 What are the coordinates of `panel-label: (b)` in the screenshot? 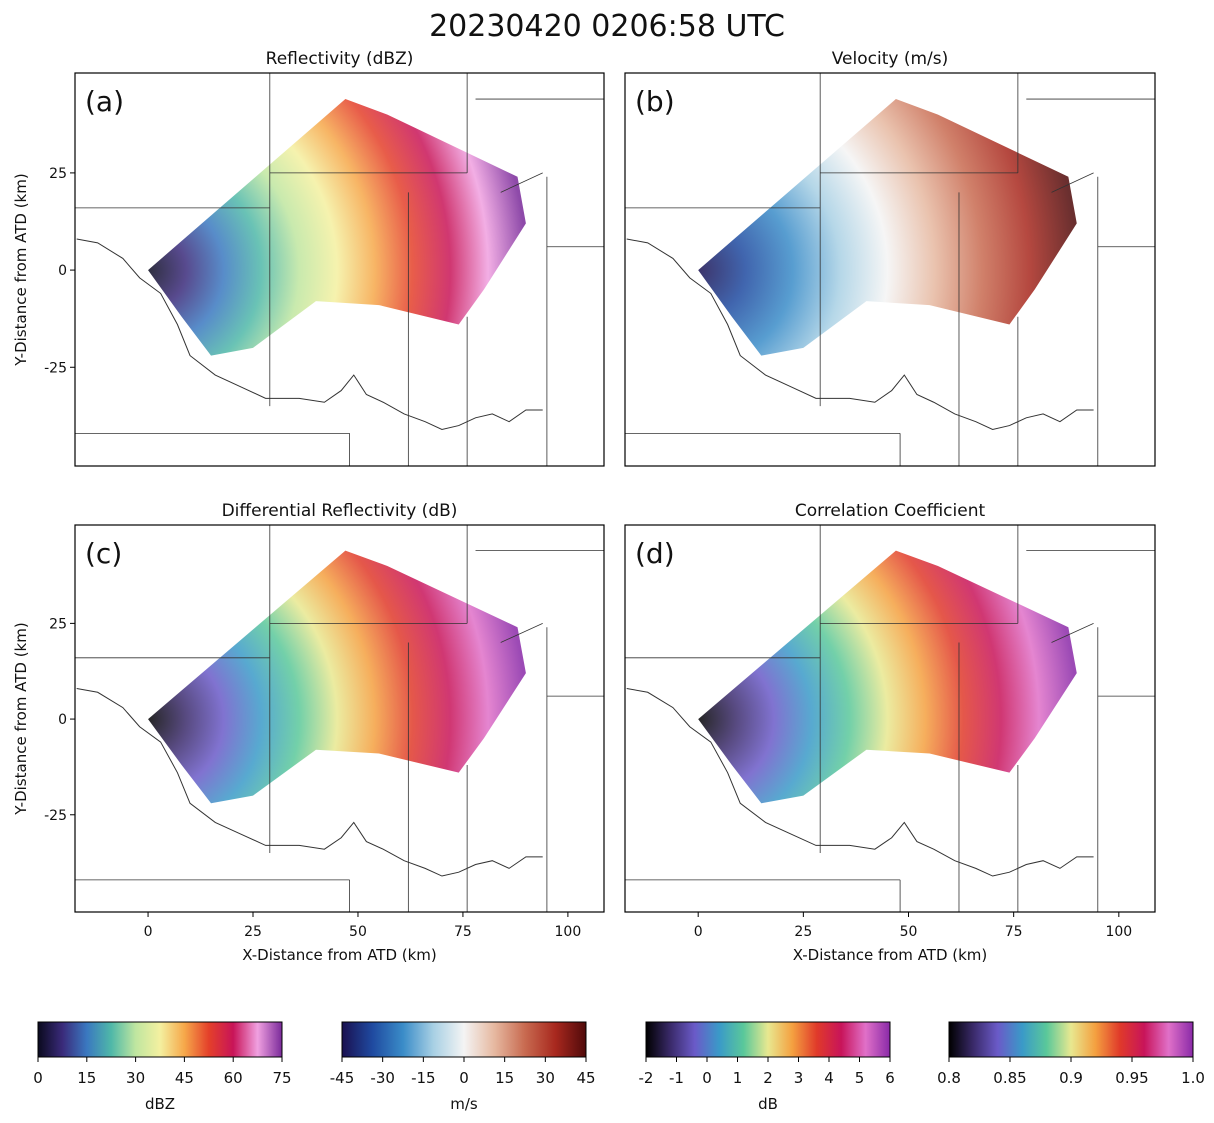 It's located at (655, 101).